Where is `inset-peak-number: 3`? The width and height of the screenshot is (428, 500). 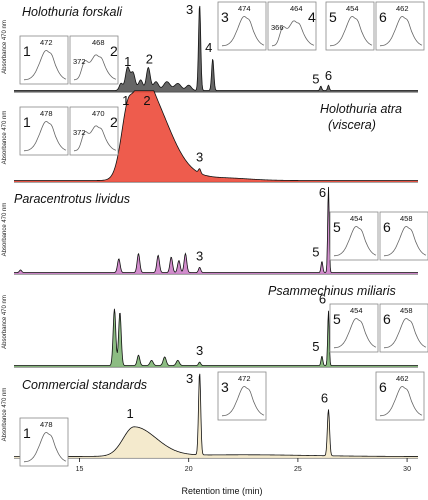
inset-peak-number: 3 is located at coordinates (225, 17).